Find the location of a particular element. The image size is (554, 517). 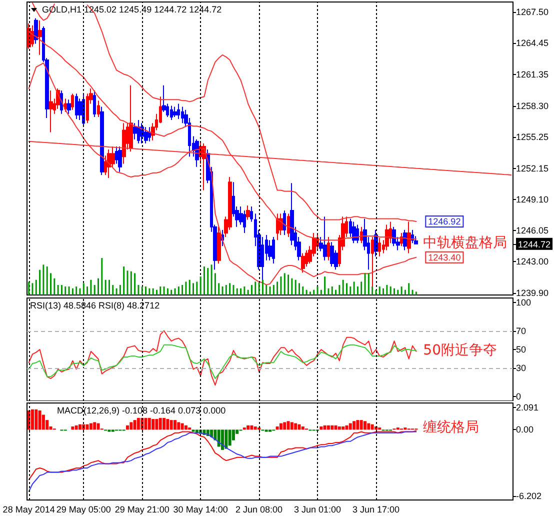

y-tick-label: 0.00 is located at coordinates (525, 429).